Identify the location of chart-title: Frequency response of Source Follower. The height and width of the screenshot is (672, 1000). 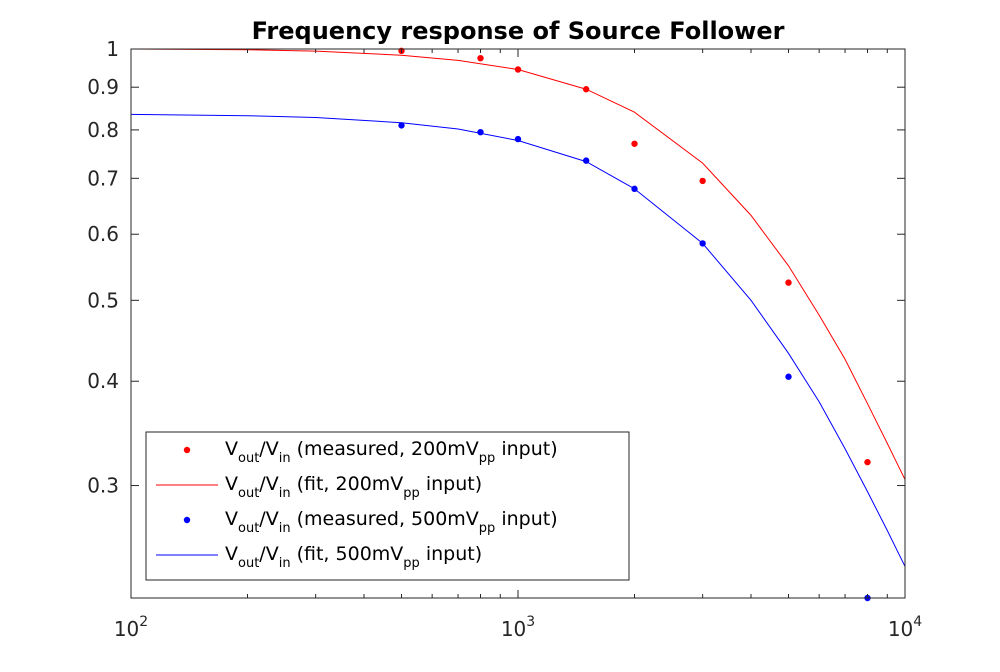
(518, 31).